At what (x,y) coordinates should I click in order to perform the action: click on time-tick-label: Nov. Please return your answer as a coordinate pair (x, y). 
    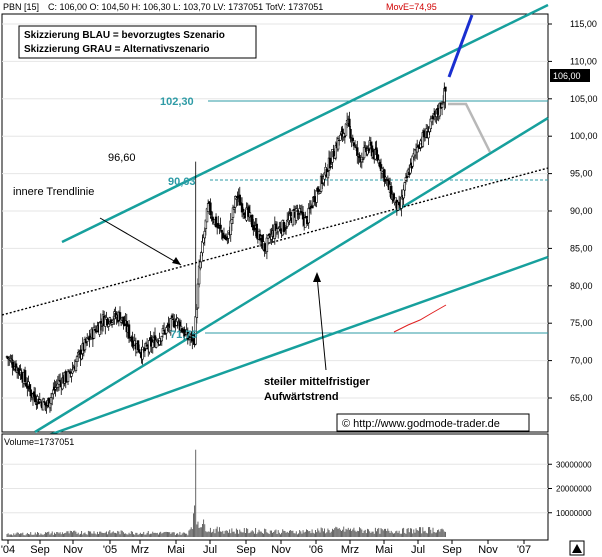
    Looking at the image, I should click on (488, 550).